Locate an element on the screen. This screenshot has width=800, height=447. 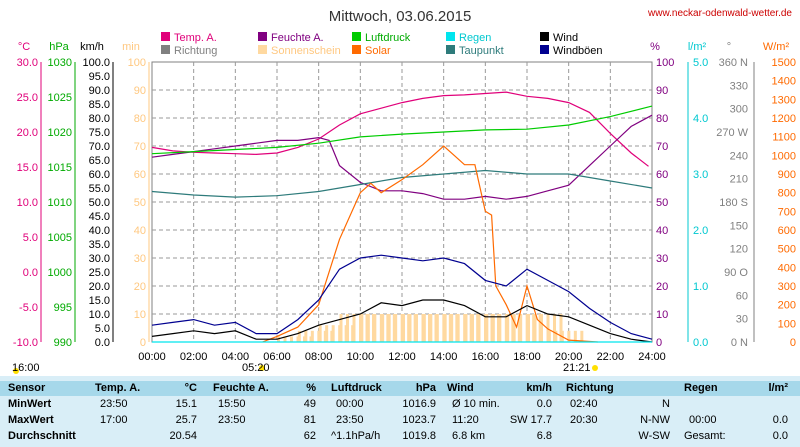
wm2-tick-label: 900 is located at coordinates (787, 175).